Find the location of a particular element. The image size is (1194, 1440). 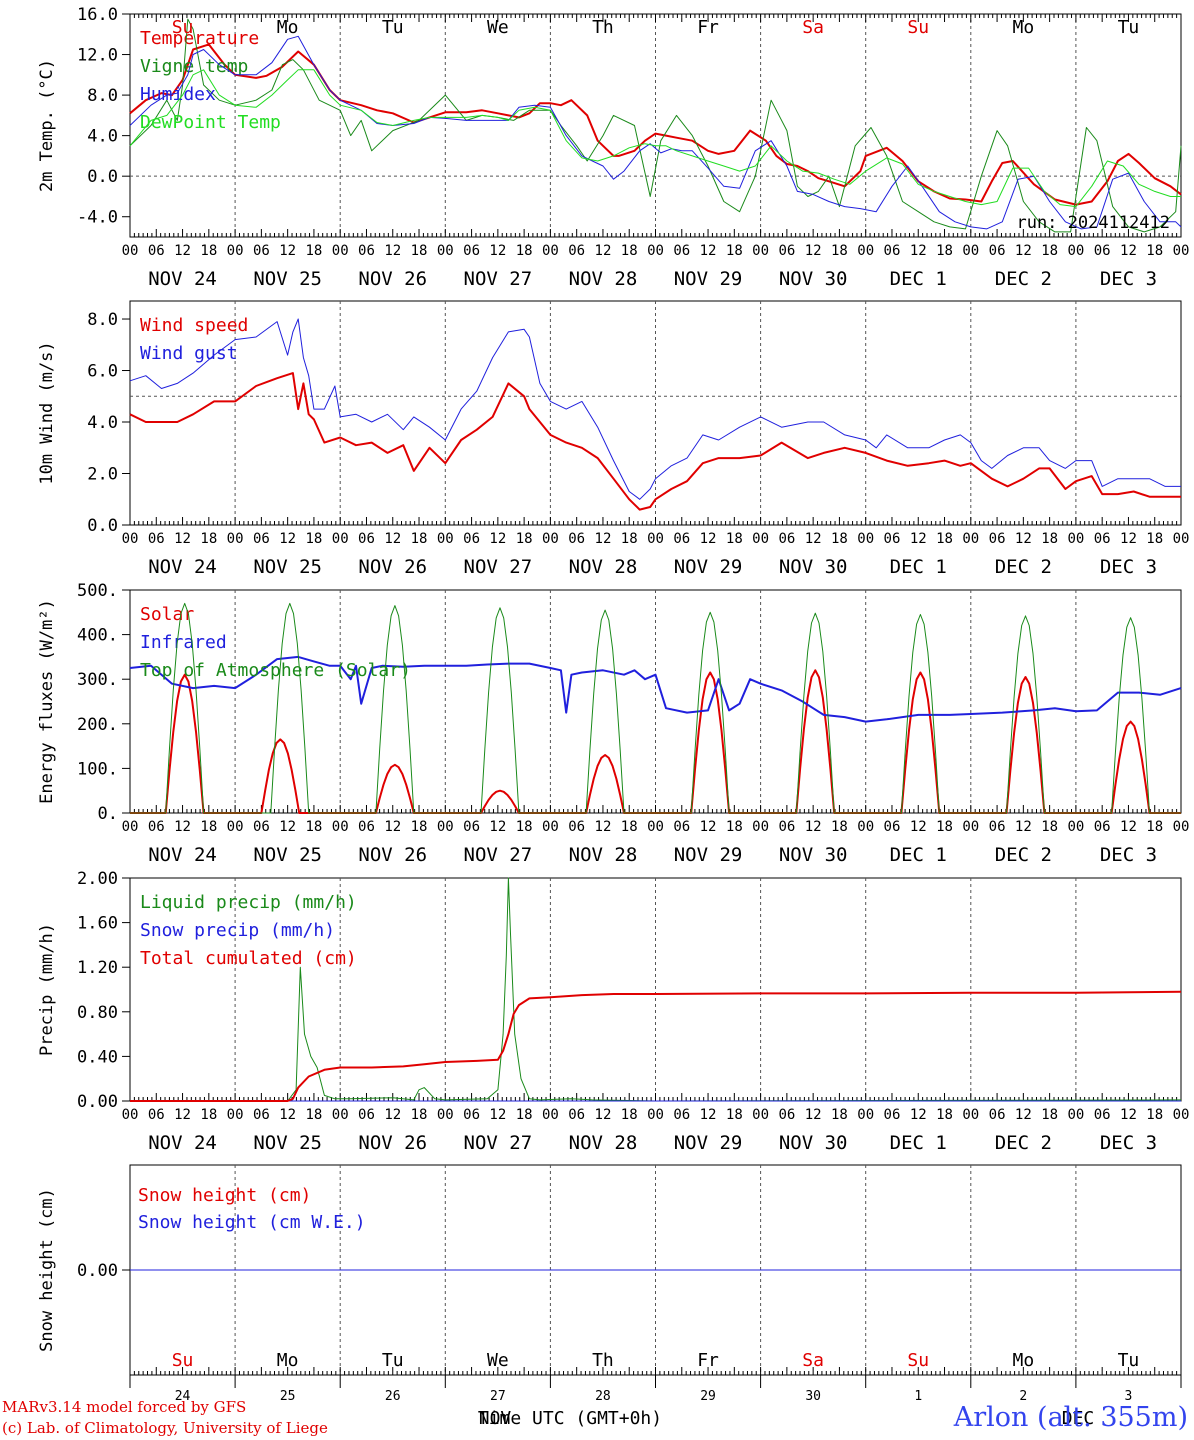

day-label: NOV 27 is located at coordinates (498, 855).